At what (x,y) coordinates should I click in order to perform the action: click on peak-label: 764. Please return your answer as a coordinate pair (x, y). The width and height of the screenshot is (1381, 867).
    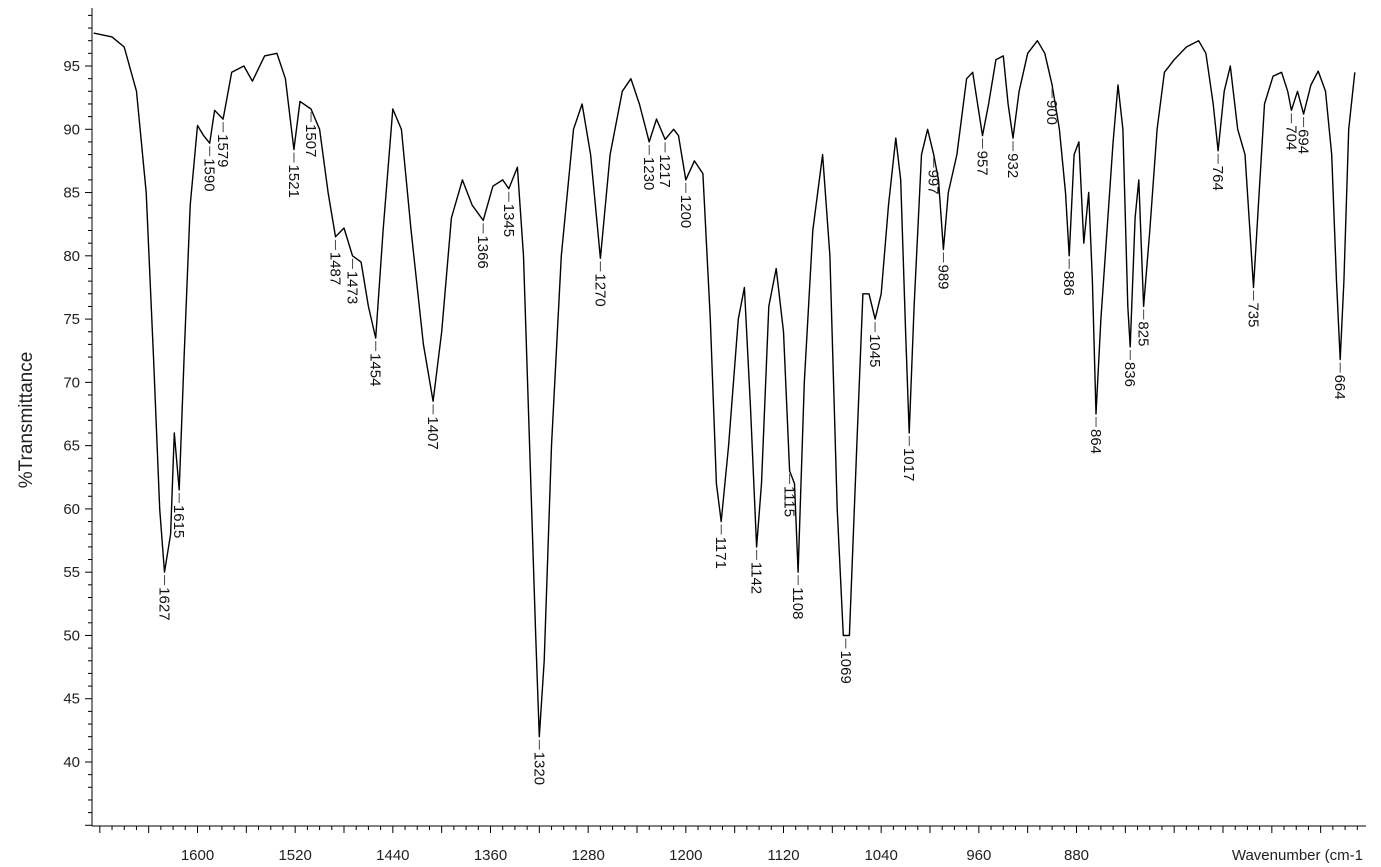
    Looking at the image, I should click on (1217, 178).